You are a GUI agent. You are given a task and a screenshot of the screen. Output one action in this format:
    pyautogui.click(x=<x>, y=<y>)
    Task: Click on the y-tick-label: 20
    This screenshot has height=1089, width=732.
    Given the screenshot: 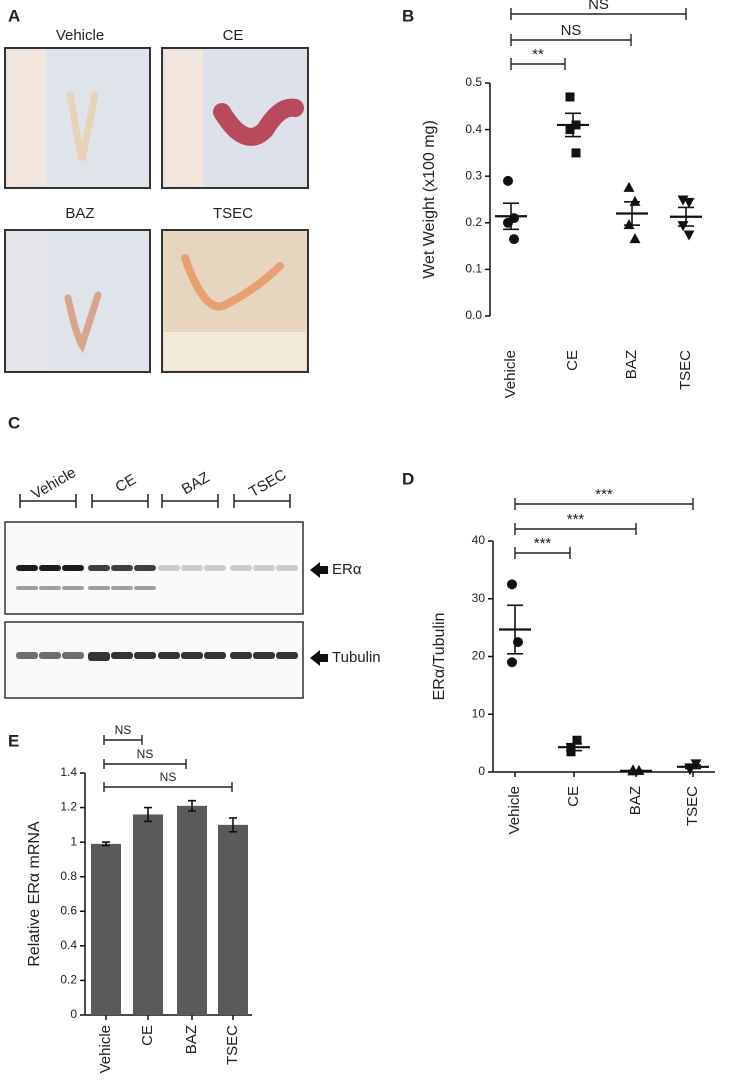 What is the action you would take?
    pyautogui.click(x=479, y=656)
    